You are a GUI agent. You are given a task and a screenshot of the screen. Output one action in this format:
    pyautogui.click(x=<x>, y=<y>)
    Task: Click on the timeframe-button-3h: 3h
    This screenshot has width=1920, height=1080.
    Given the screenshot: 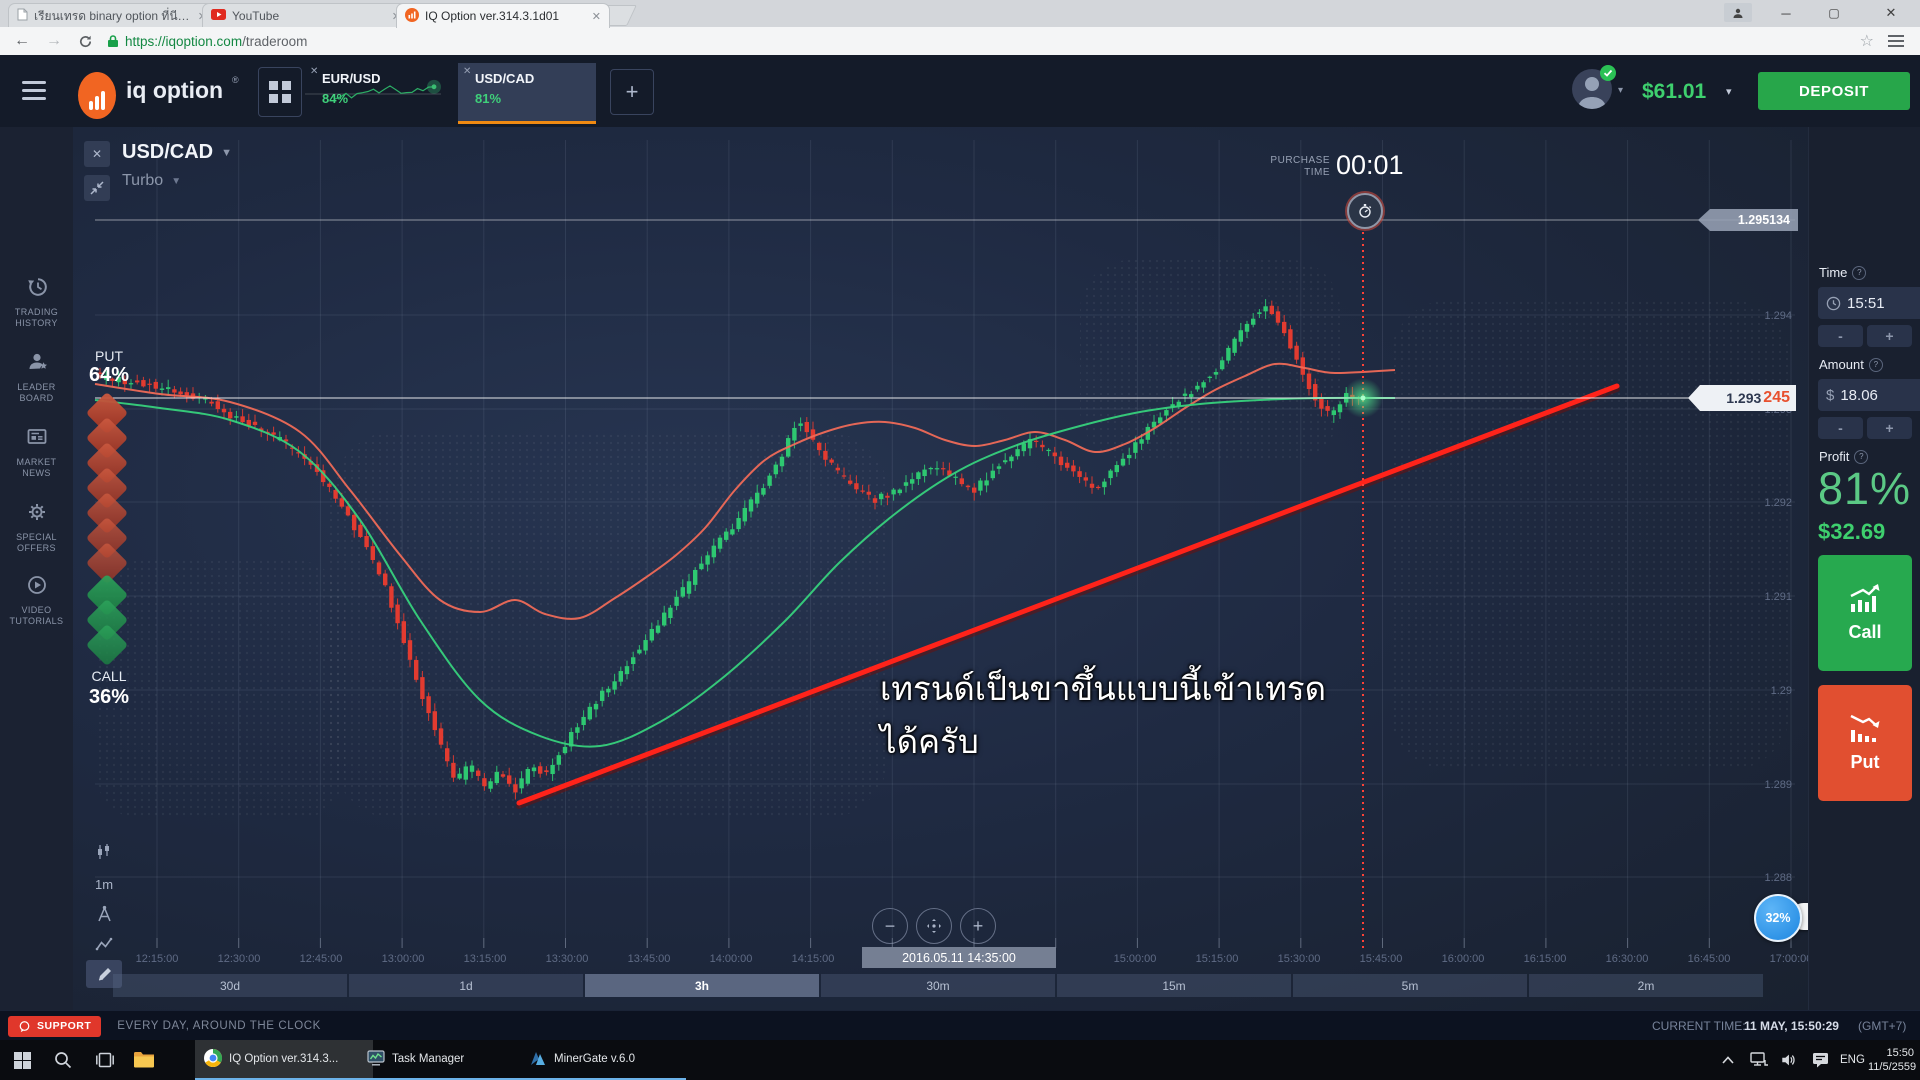 What is the action you would take?
    pyautogui.click(x=702, y=985)
    